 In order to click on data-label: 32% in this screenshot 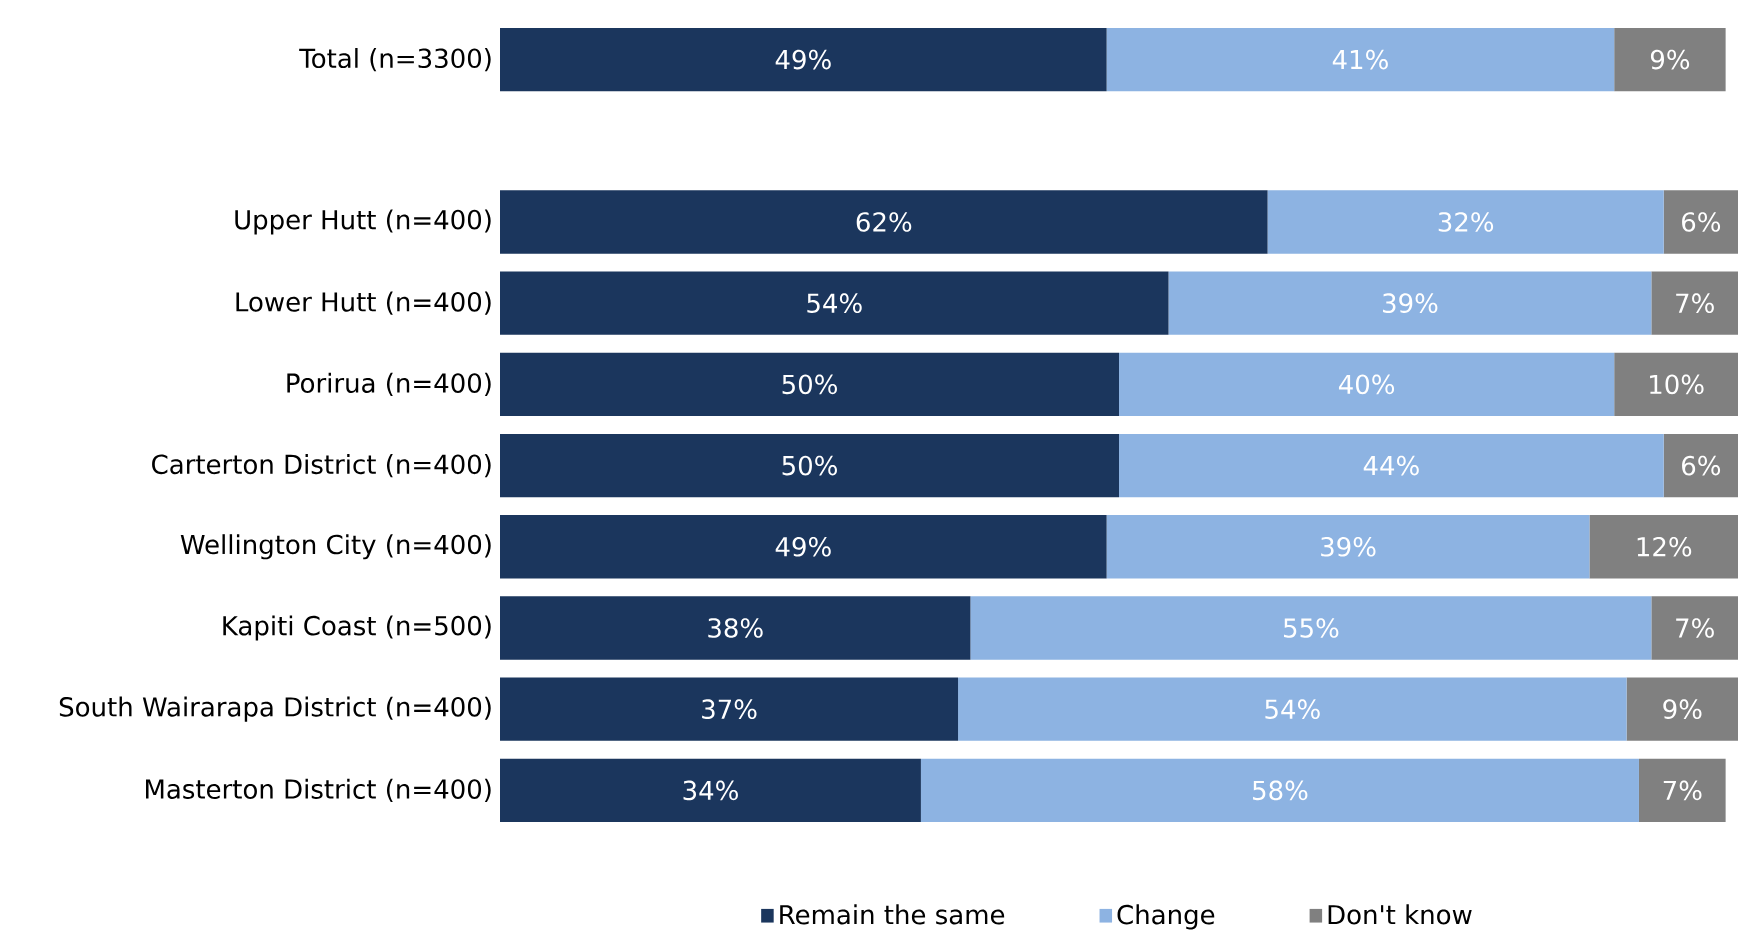, I will do `click(1466, 222)`.